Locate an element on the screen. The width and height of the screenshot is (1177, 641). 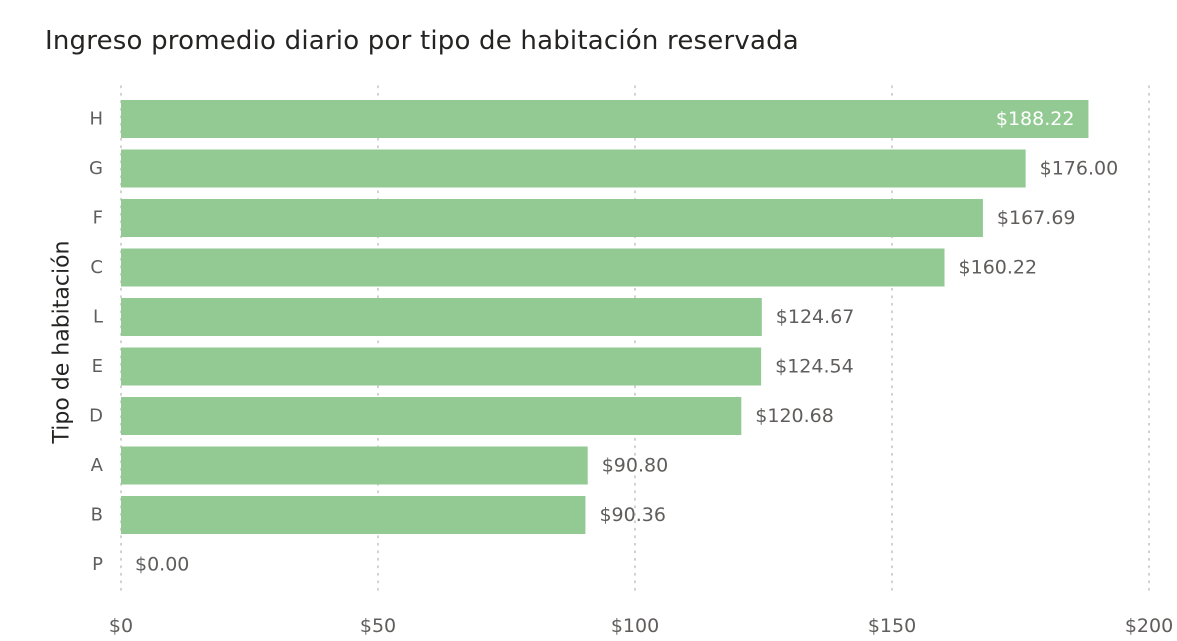
category-labels: H G F C L E D A B P is located at coordinates (96, 342).